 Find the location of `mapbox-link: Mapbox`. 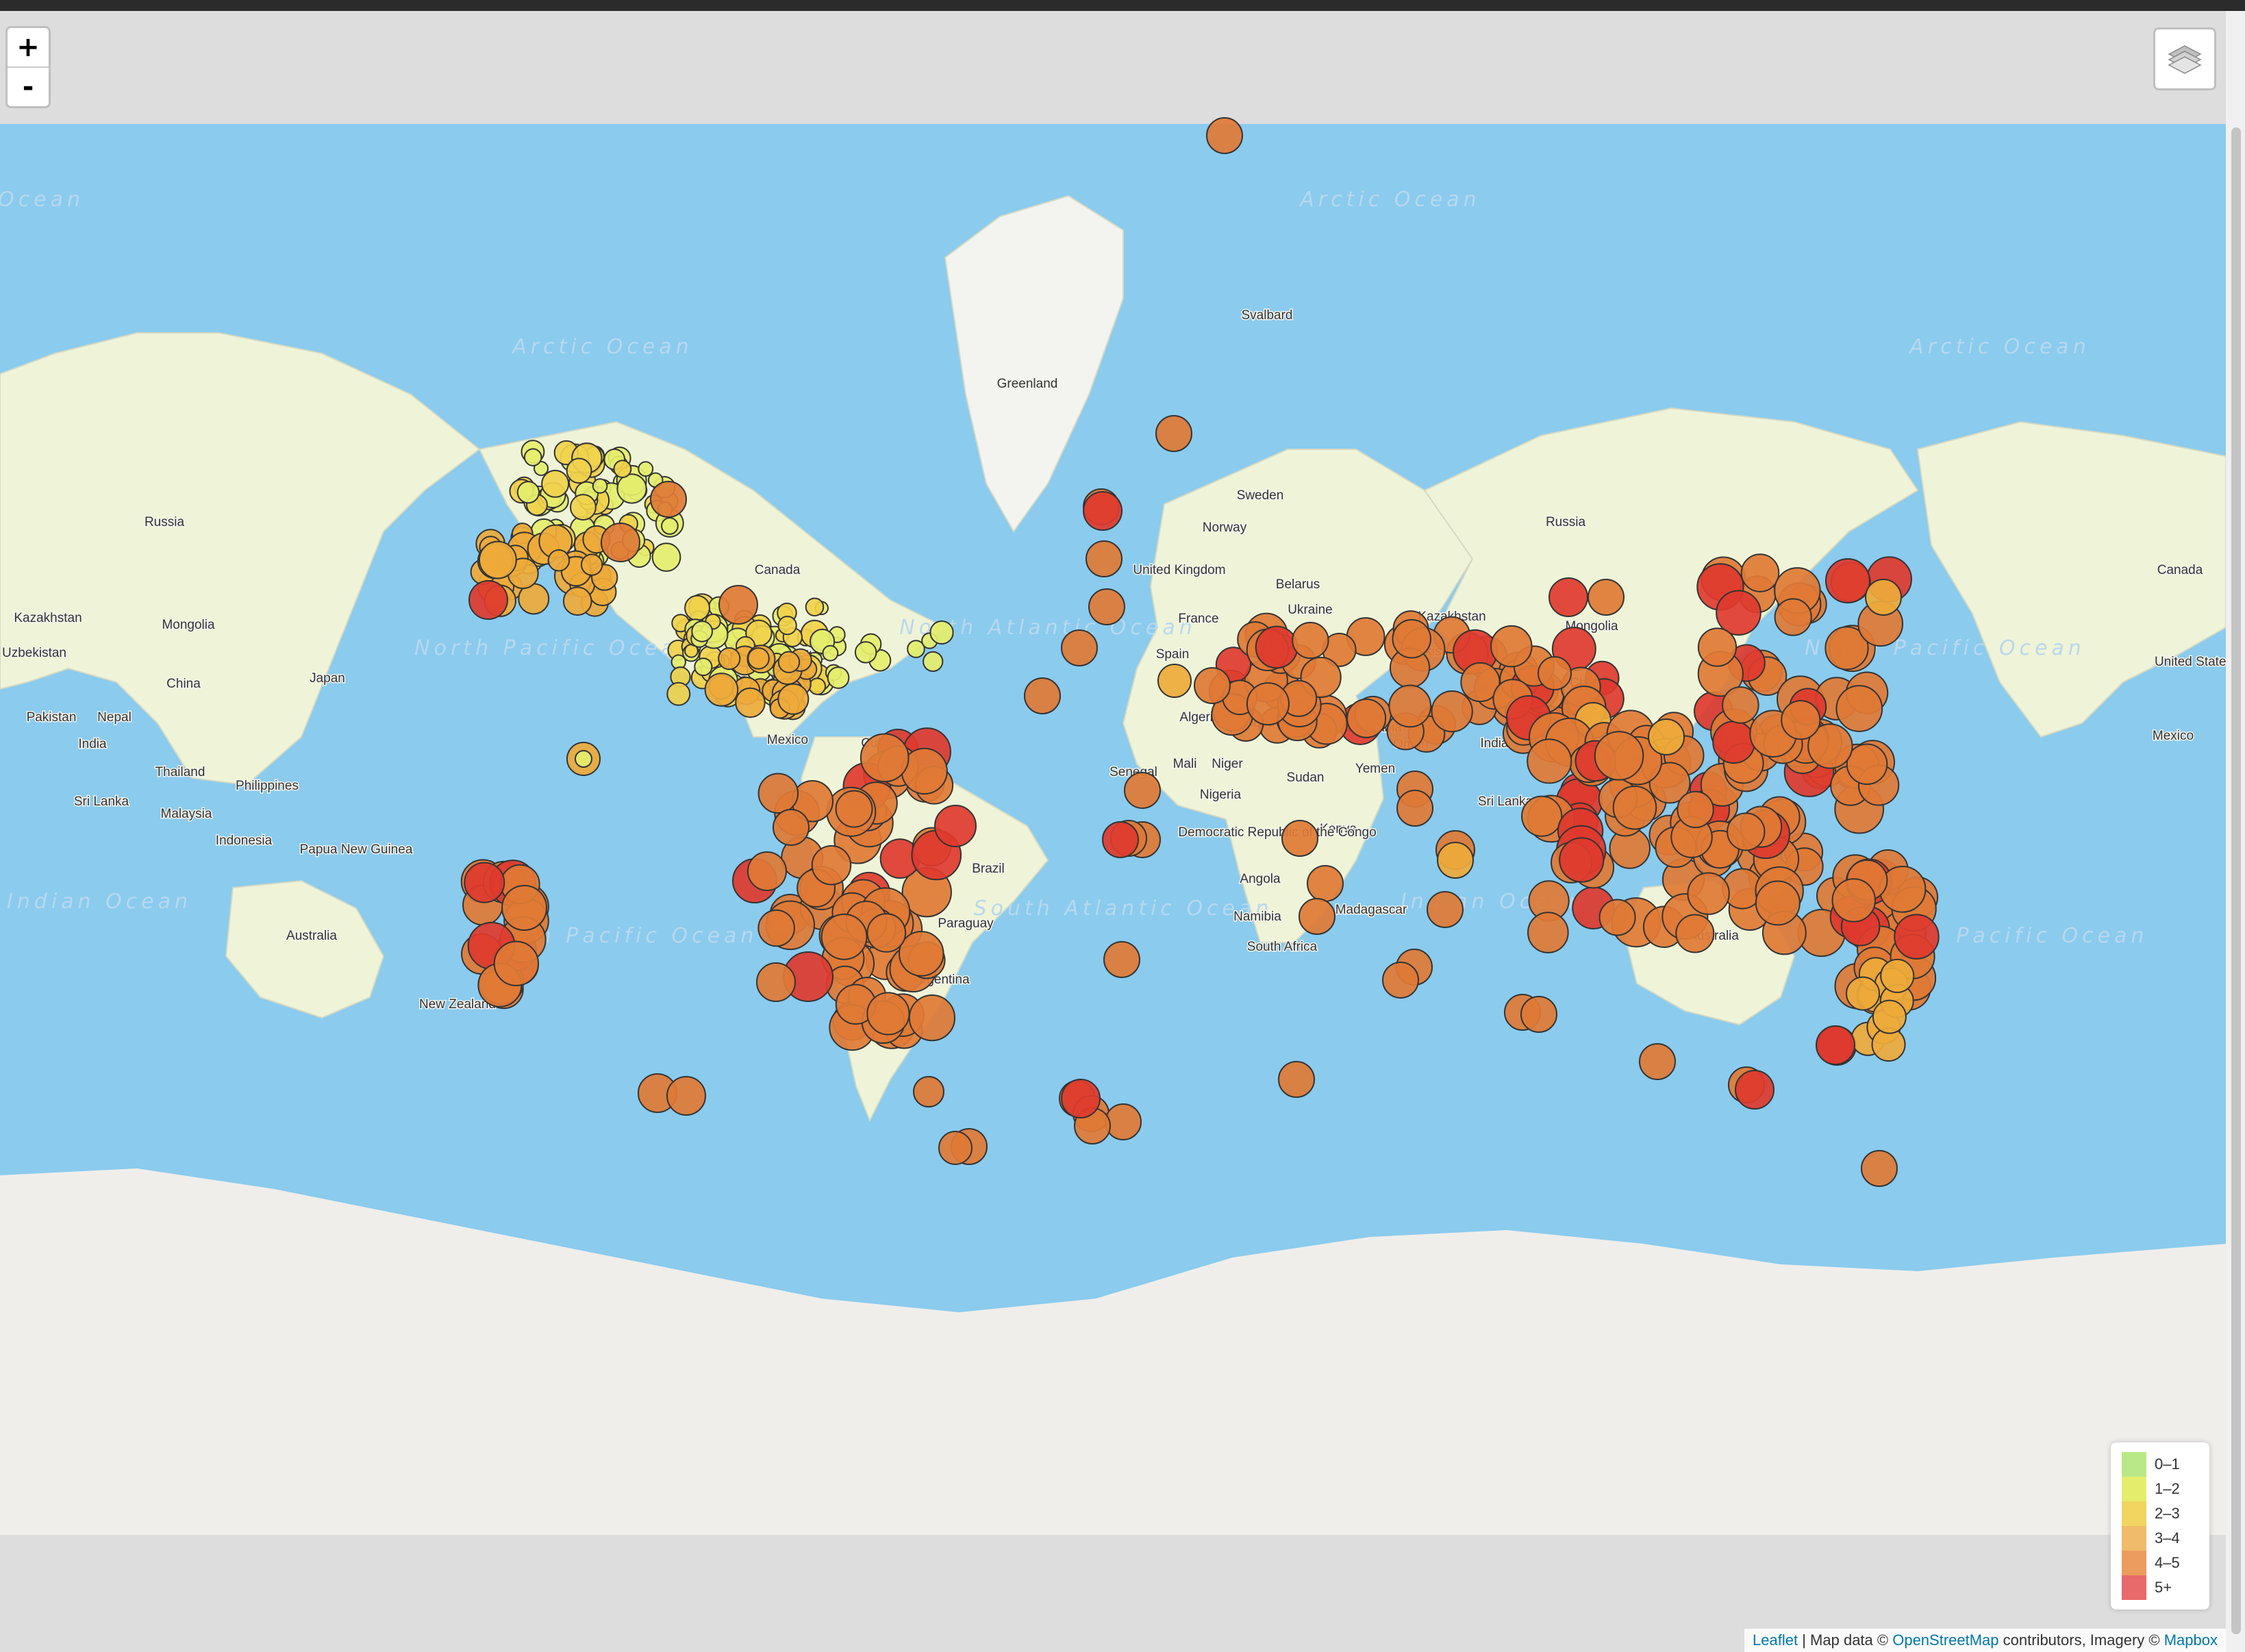

mapbox-link: Mapbox is located at coordinates (2191, 1640).